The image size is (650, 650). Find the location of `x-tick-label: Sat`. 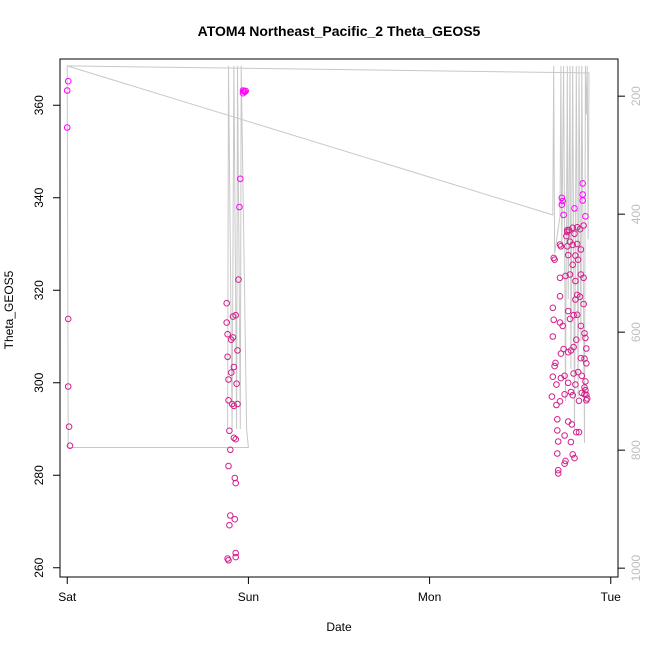

x-tick-label: Sat is located at coordinates (67, 597).